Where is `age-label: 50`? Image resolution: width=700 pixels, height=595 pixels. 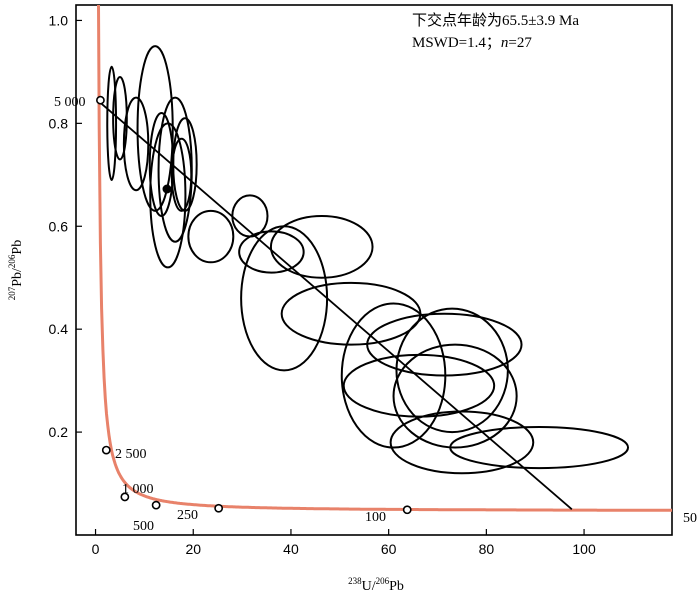
age-label: 50 is located at coordinates (690, 518).